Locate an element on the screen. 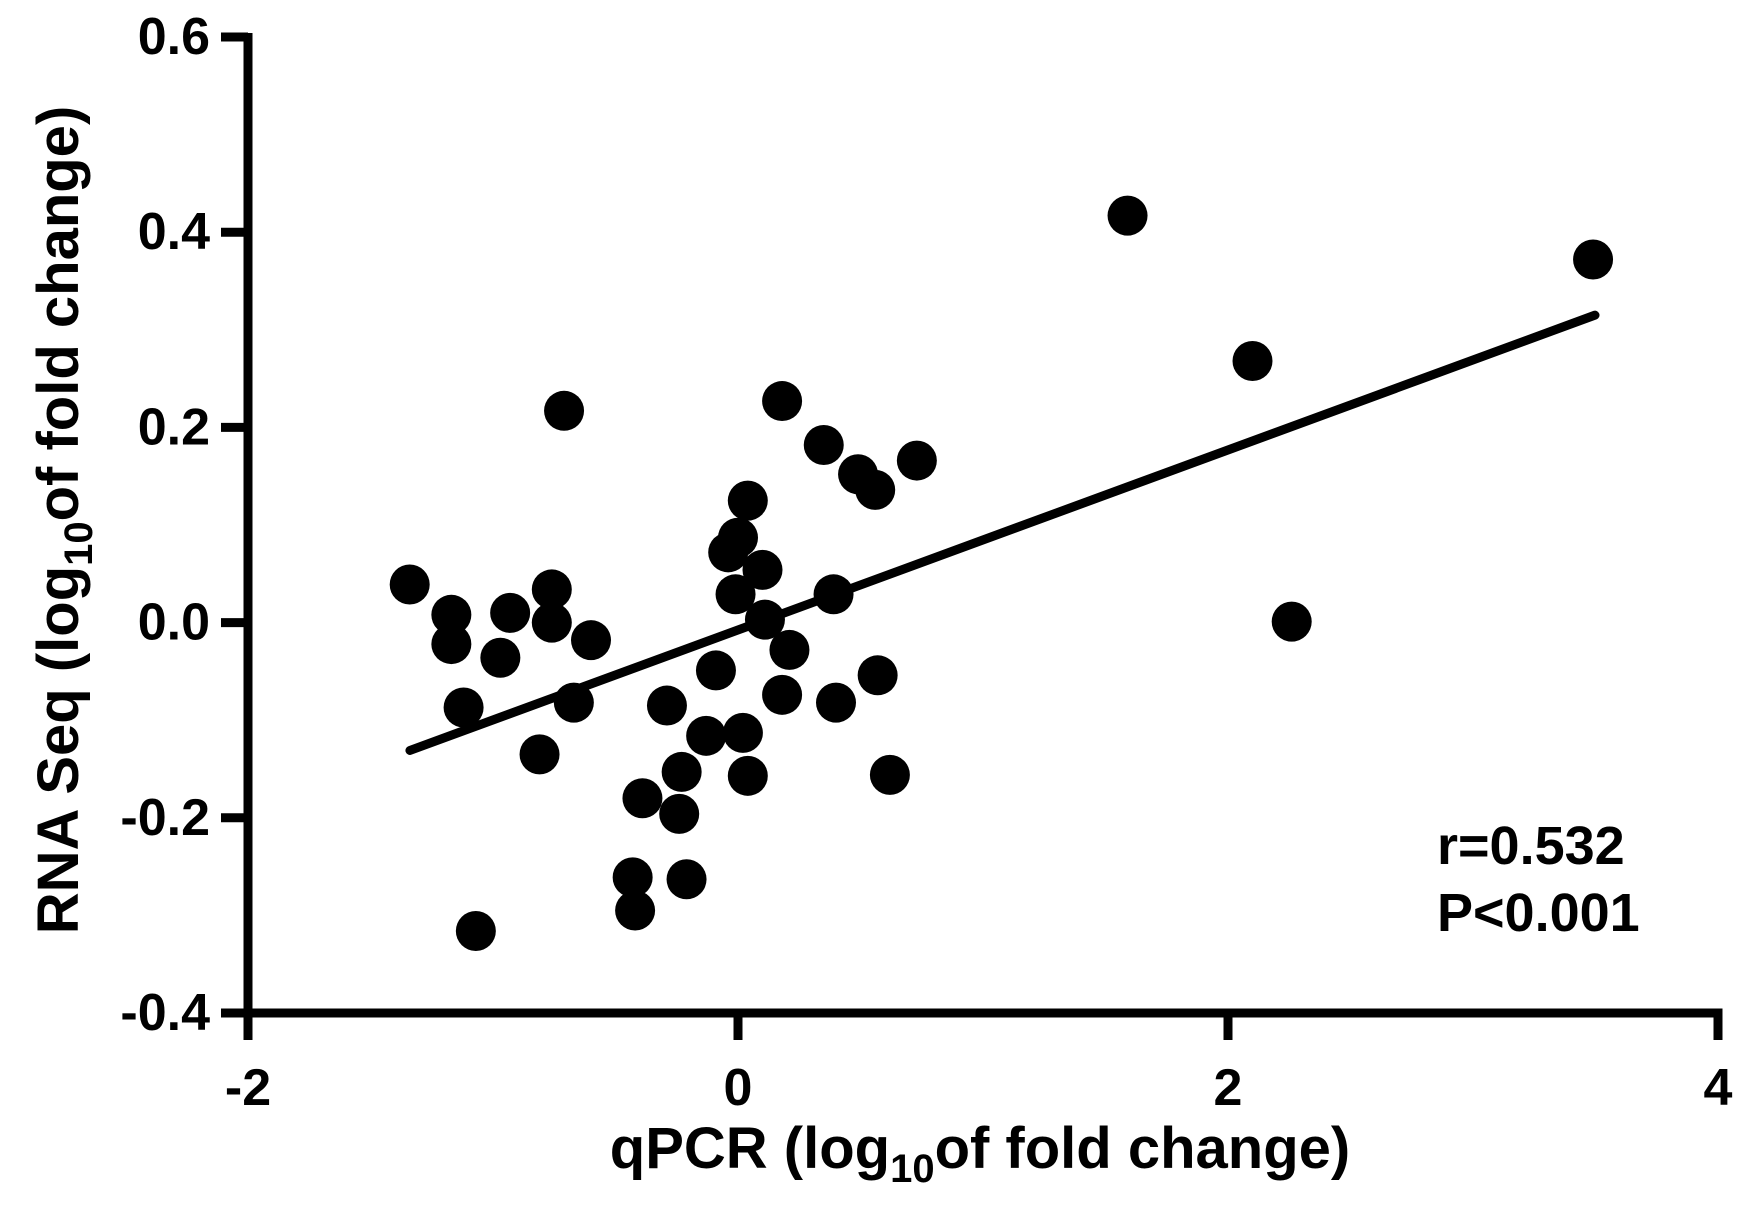  x-axis-title-pre: qPCR (log is located at coordinates (750, 1148).